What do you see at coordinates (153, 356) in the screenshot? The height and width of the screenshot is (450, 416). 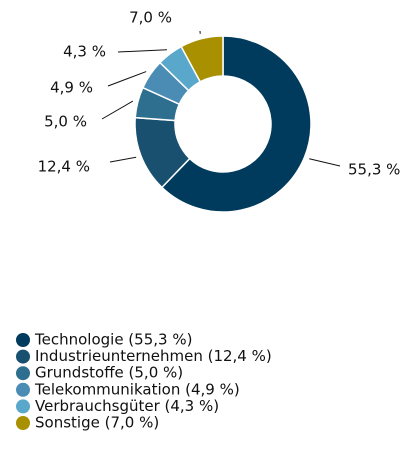 I see `legend-label: Industrieunternehmen (12,4 %)` at bounding box center [153, 356].